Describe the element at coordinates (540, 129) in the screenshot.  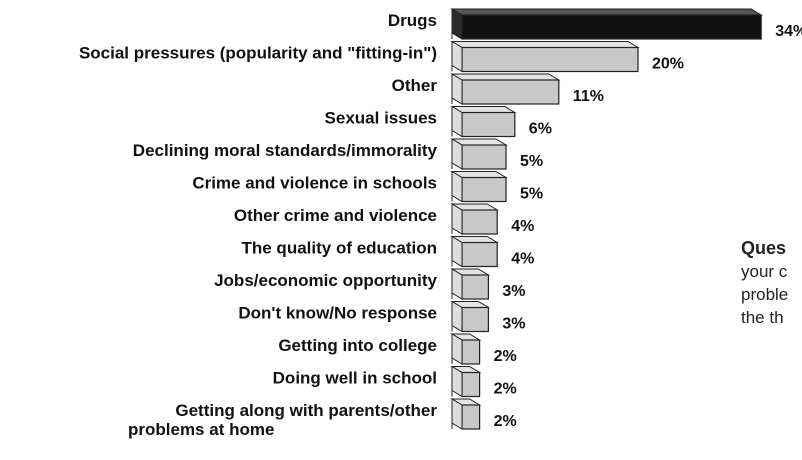
I see `value-label: 6%` at that location.